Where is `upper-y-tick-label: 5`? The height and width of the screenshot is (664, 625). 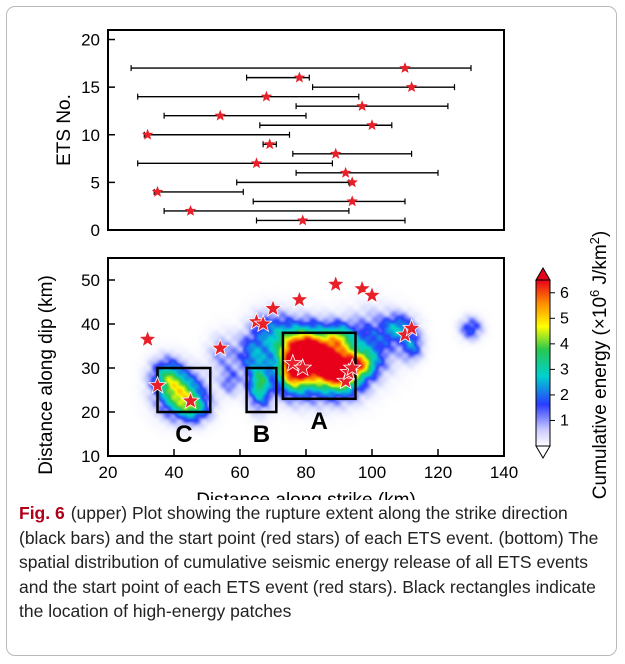
upper-y-tick-label: 5 is located at coordinates (95, 182).